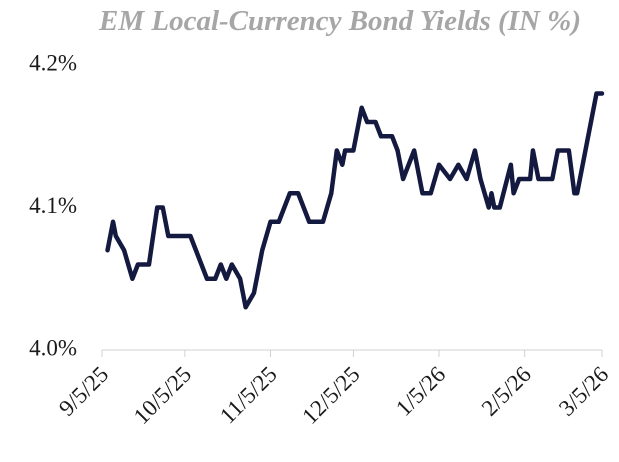 The height and width of the screenshot is (462, 619). I want to click on y-tick-label: 4.1%, so click(53, 205).